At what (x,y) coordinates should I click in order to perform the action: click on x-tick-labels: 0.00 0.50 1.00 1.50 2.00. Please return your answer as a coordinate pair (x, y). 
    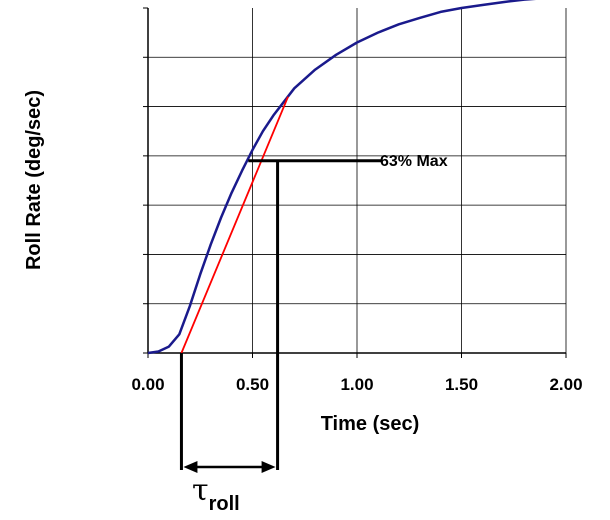
    Looking at the image, I should click on (356, 384).